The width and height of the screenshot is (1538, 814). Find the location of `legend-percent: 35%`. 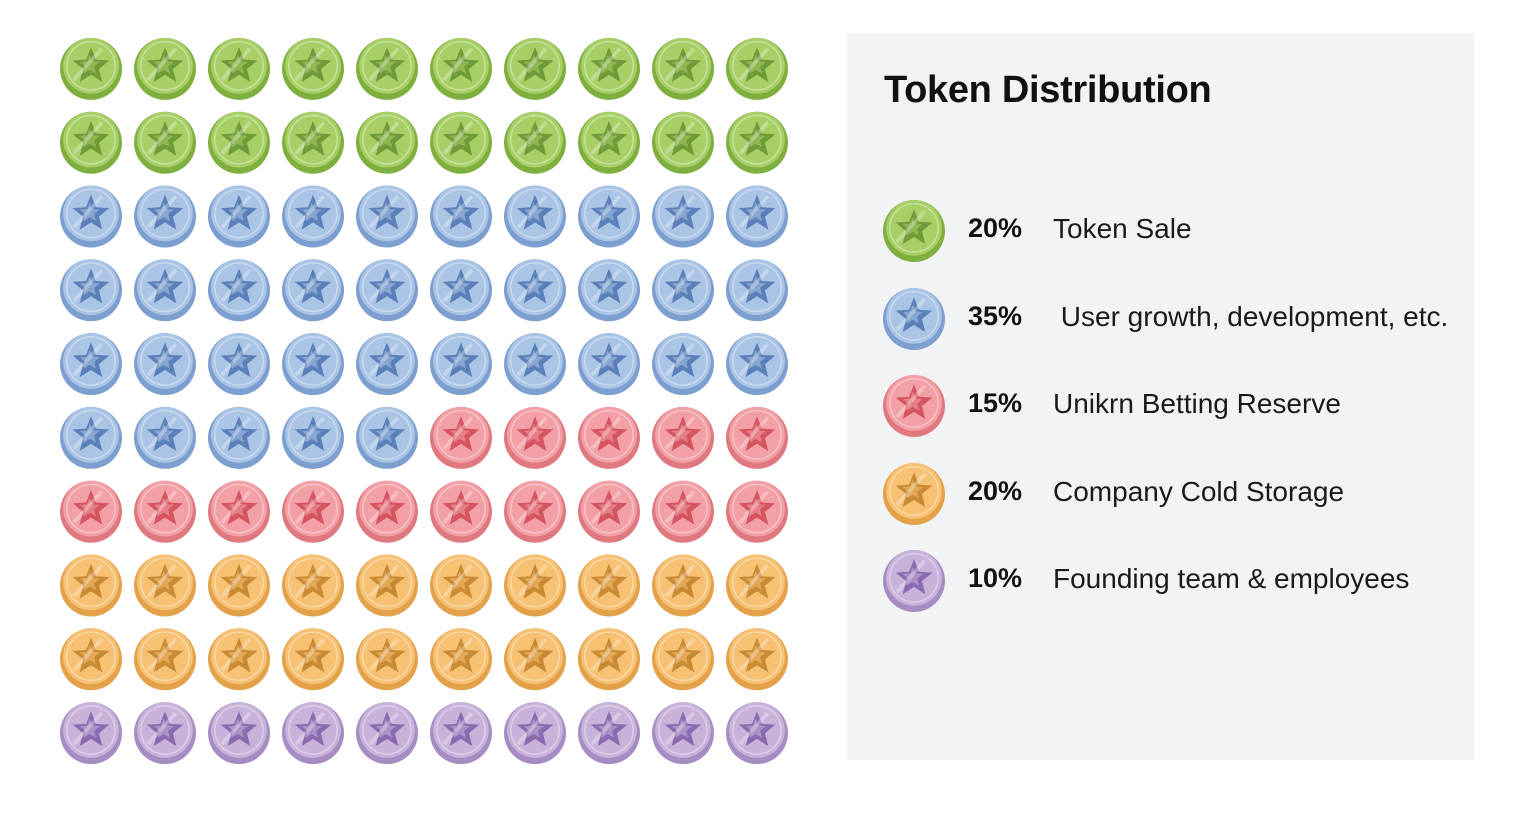

legend-percent: 35% is located at coordinates (995, 316).